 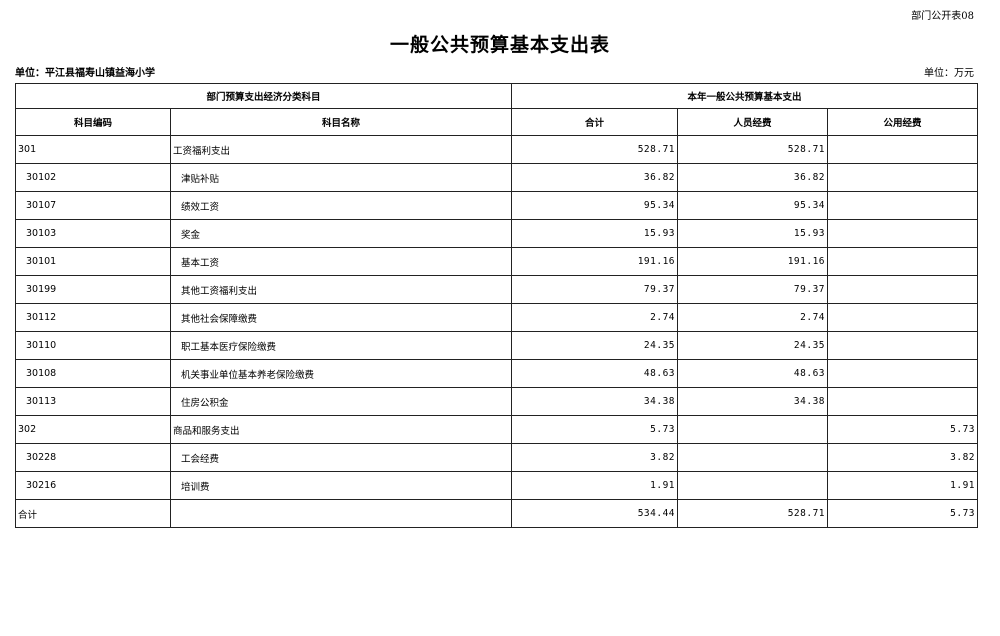 I want to click on cell-total: 528.71, so click(x=595, y=149).